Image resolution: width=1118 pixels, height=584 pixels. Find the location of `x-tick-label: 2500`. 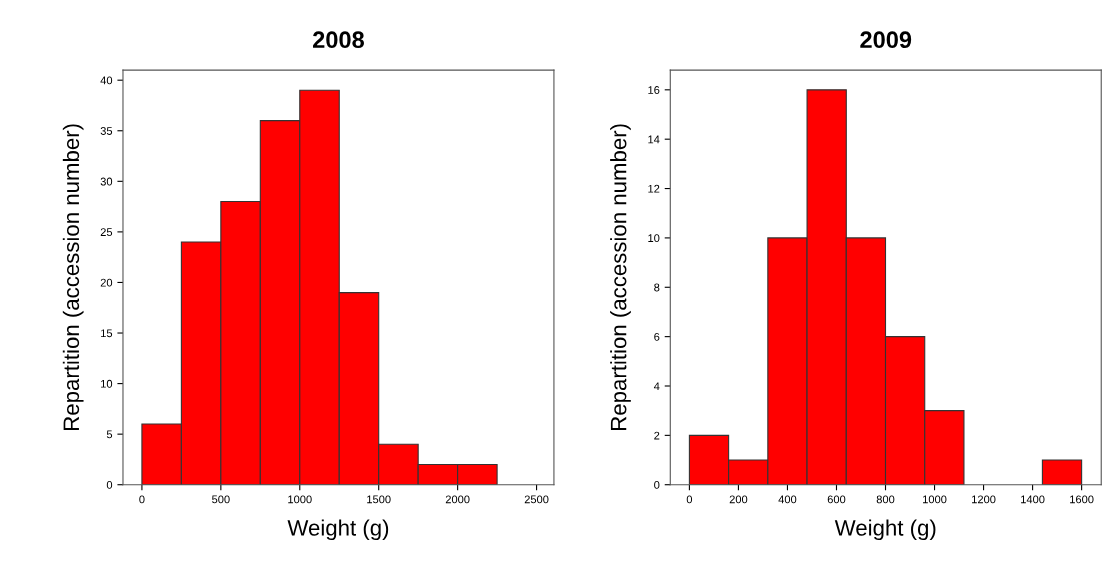

x-tick-label: 2500 is located at coordinates (536, 499).